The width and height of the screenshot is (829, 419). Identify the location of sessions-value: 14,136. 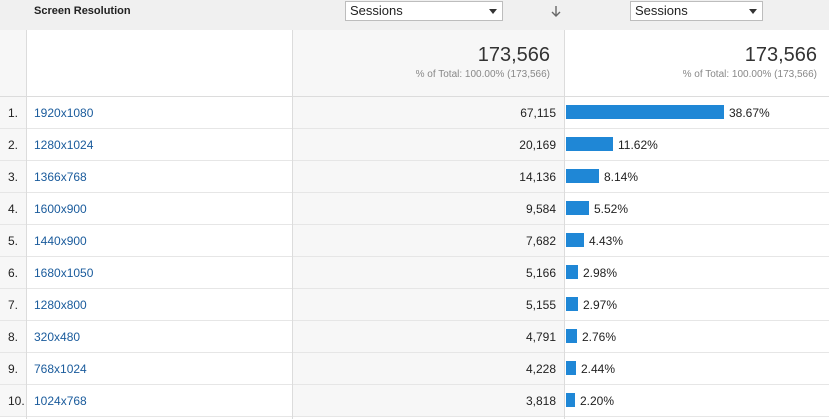
(537, 177).